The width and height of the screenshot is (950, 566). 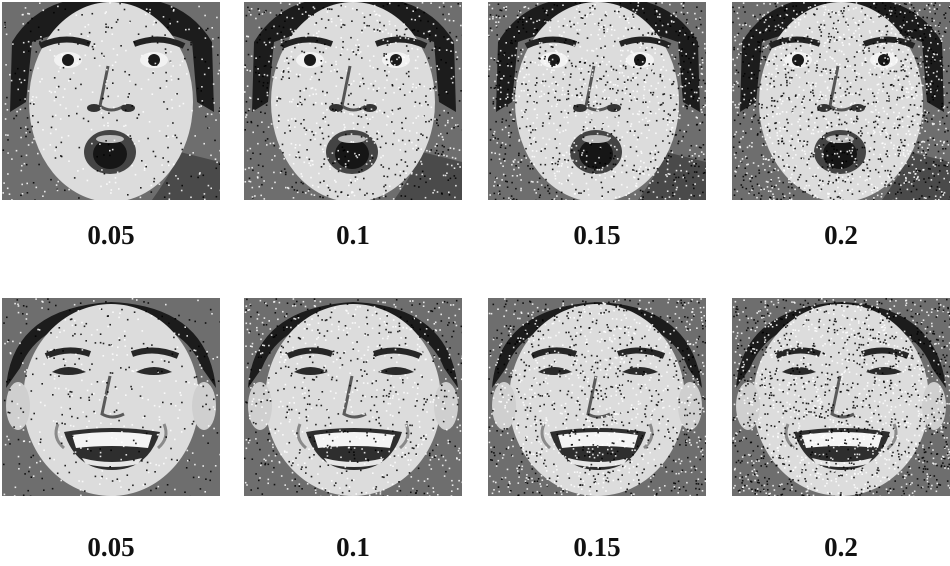 I want to click on face-image-surprised-noise-0.1, so click(x=353, y=101).